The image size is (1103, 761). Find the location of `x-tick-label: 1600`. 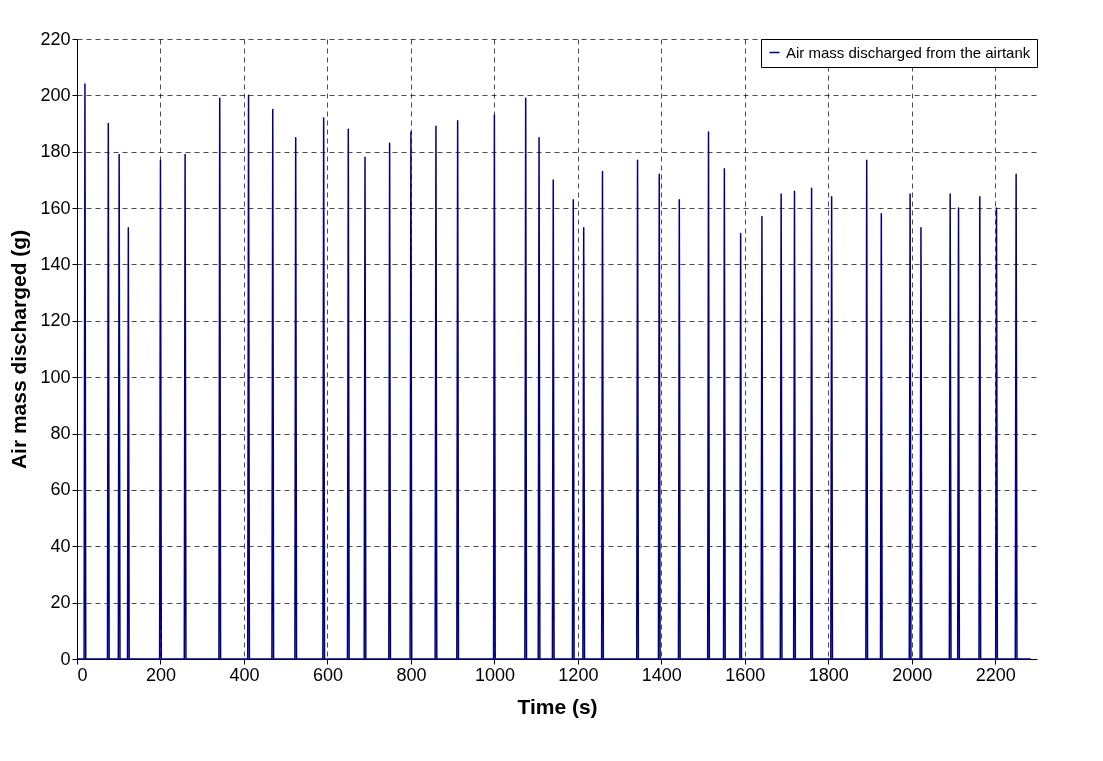

x-tick-label: 1600 is located at coordinates (745, 674).